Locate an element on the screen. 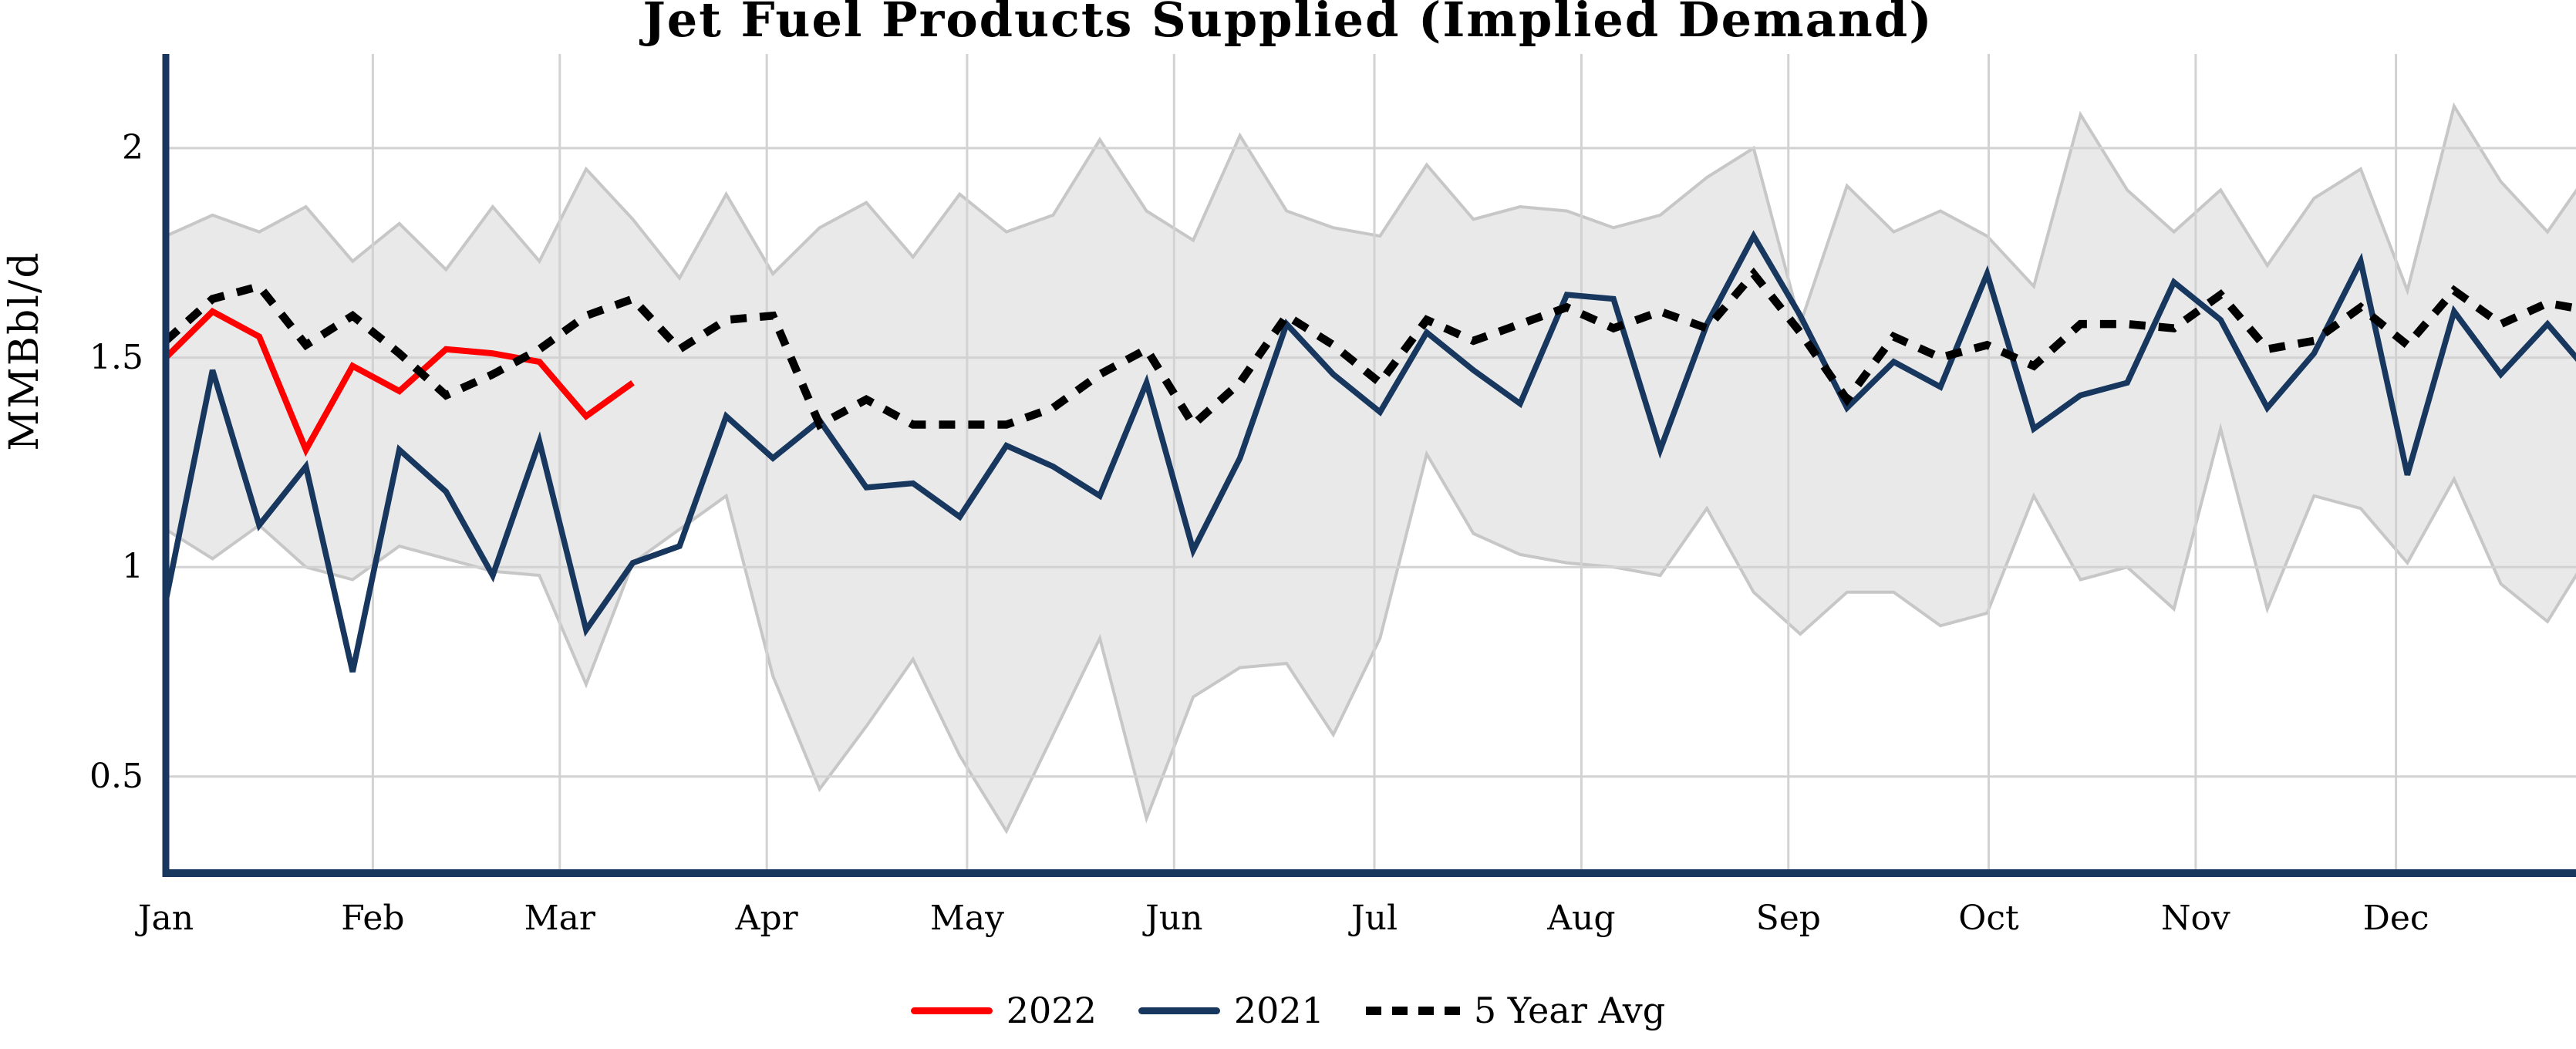  legend-swatch-2021-line-icon is located at coordinates (1179, 1010).